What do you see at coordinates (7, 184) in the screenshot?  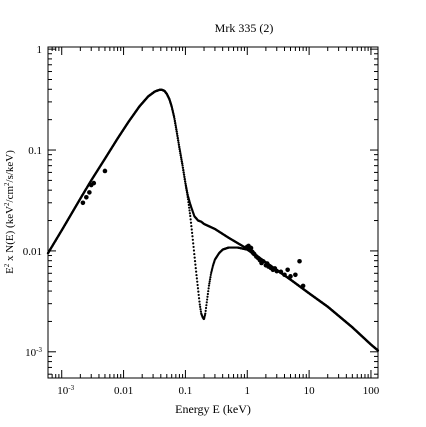 I see `y-axis-label-cm-sup: 2` at bounding box center [7, 184].